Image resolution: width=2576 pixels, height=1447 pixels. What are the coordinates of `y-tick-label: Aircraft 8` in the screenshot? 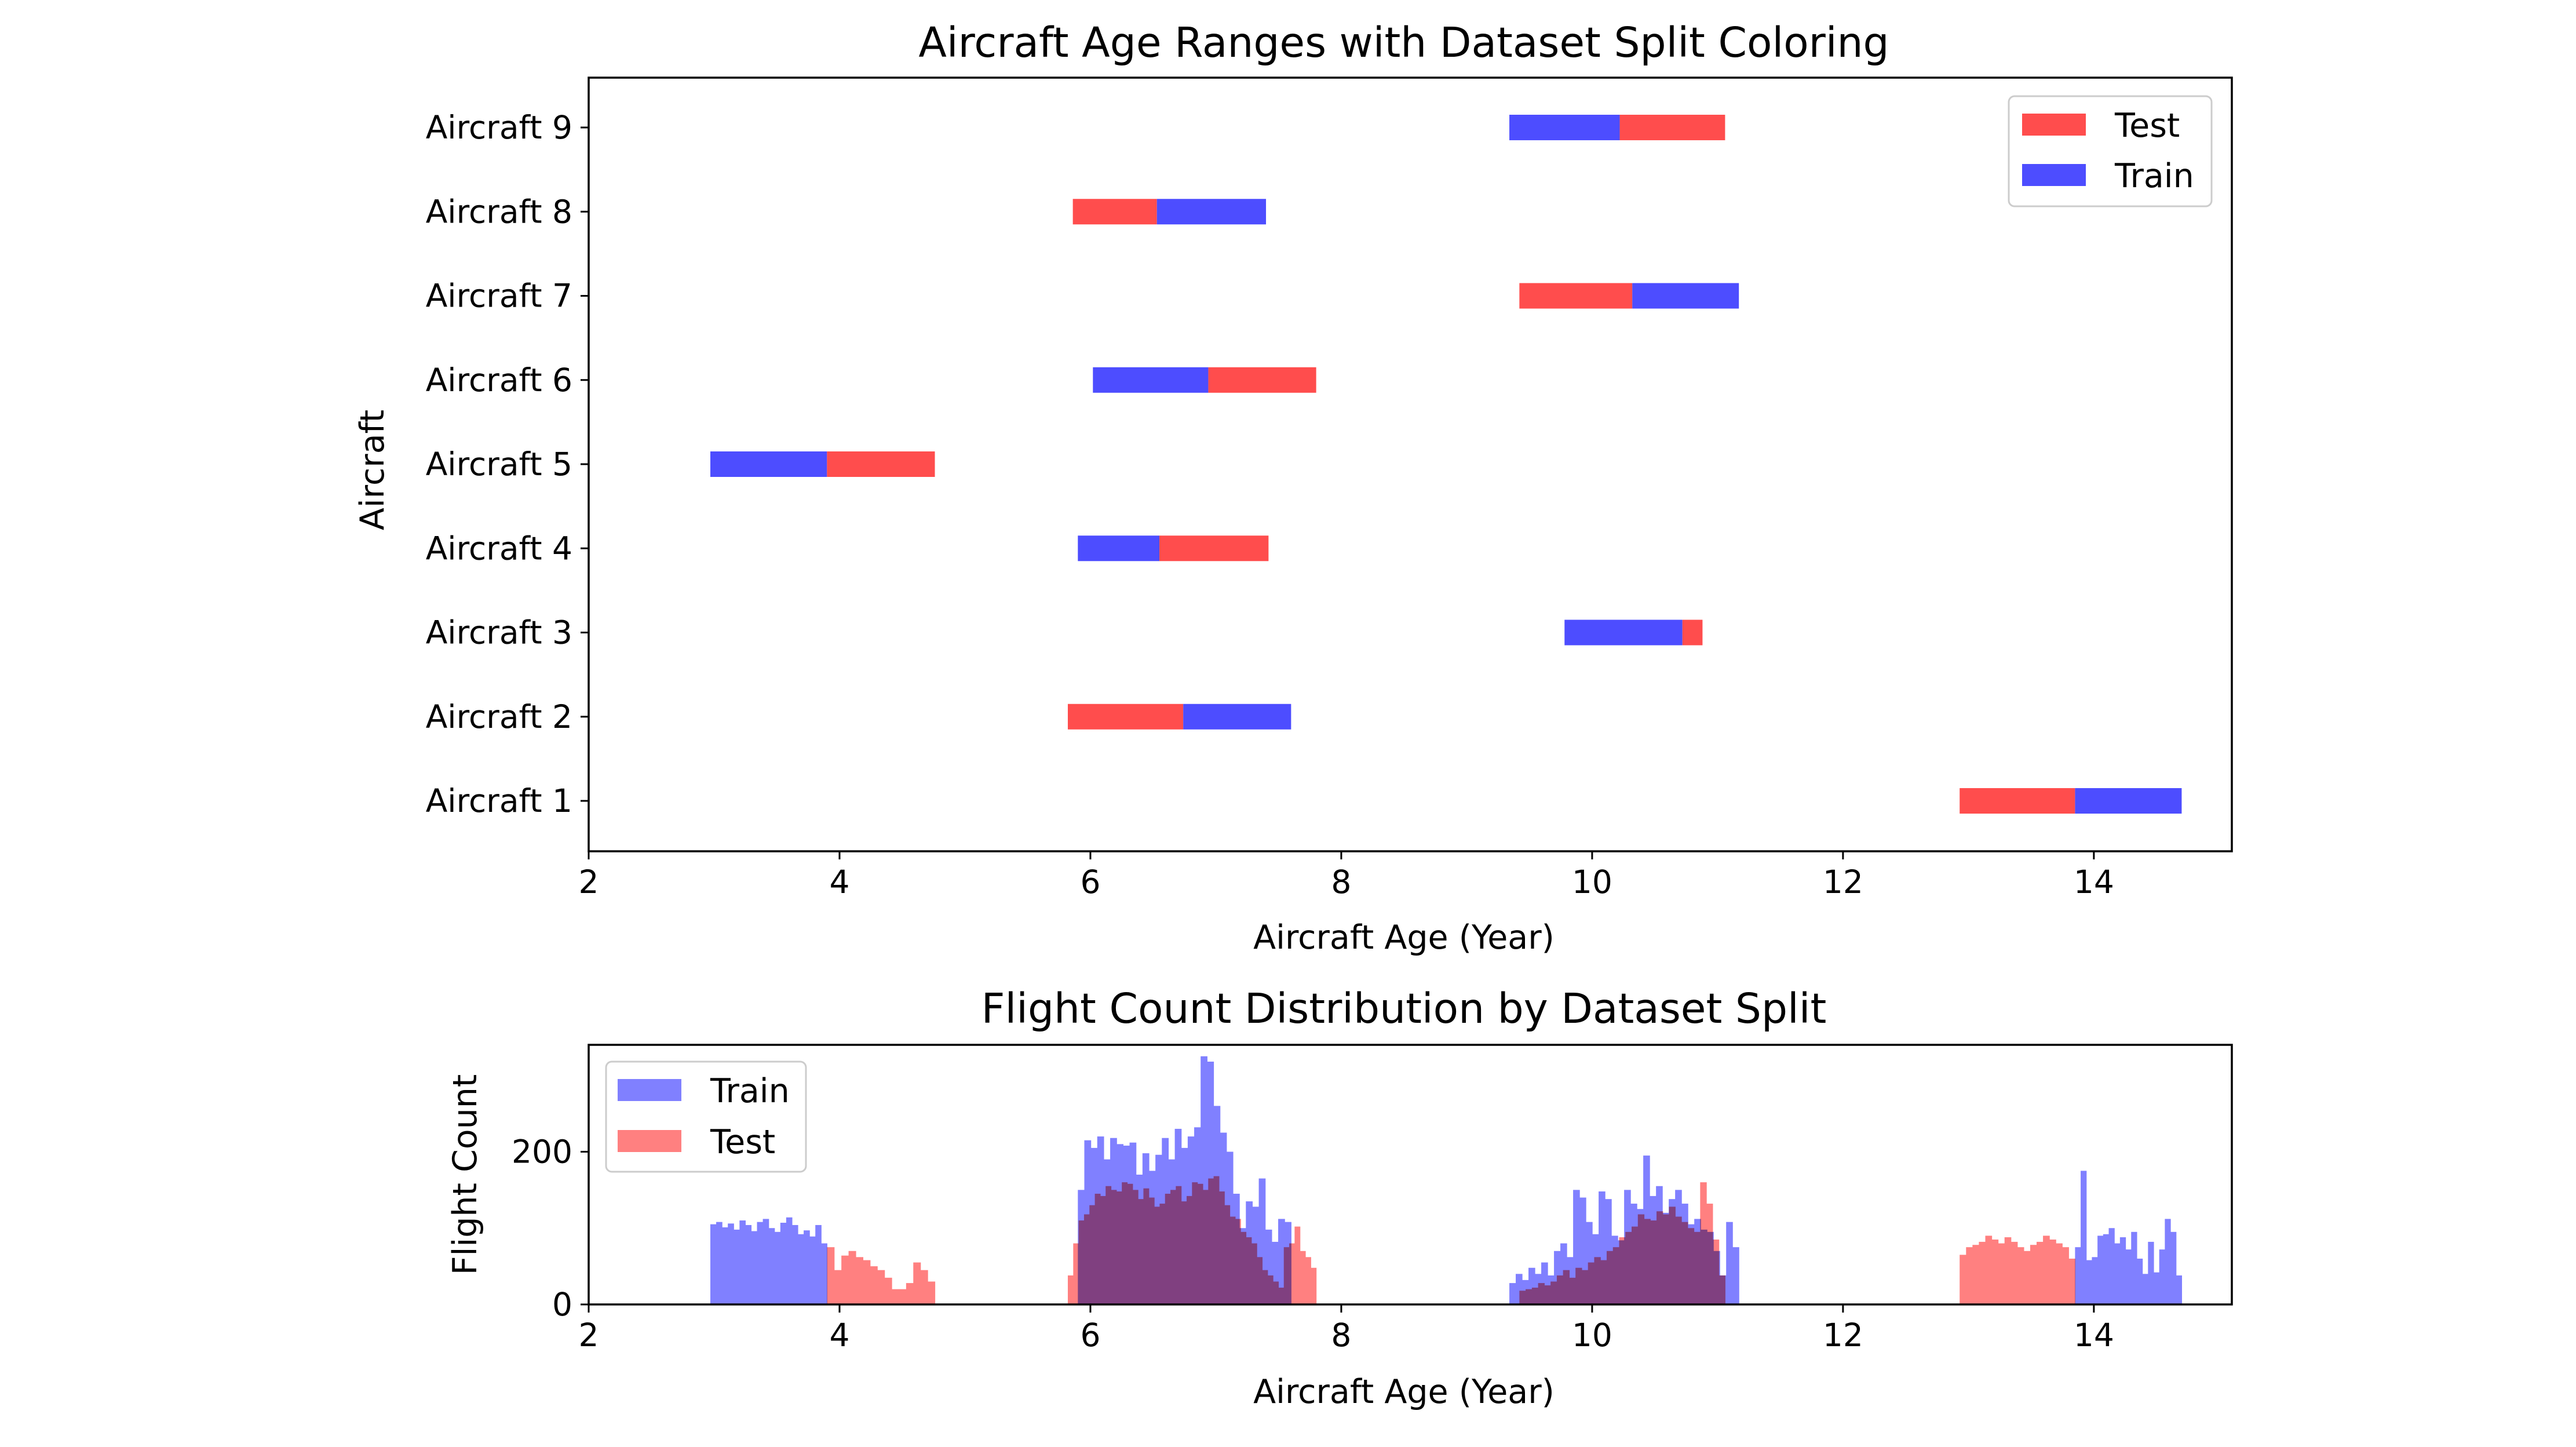 It's located at (499, 211).